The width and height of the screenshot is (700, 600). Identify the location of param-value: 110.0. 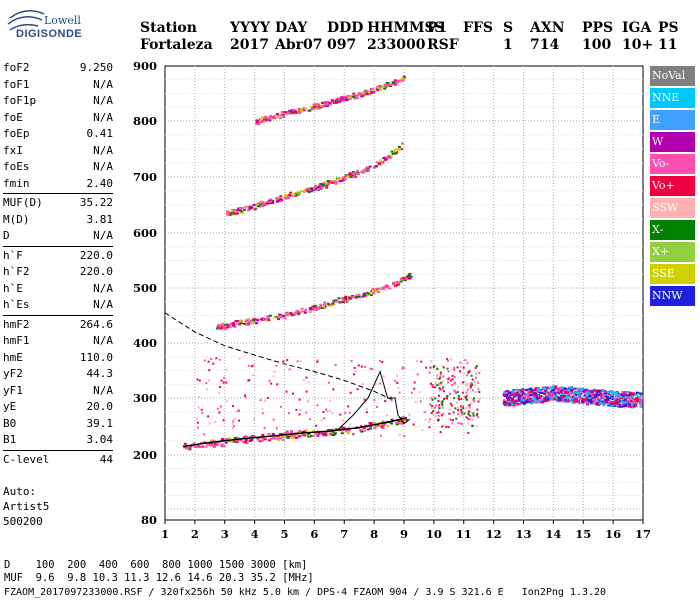
(96, 357).